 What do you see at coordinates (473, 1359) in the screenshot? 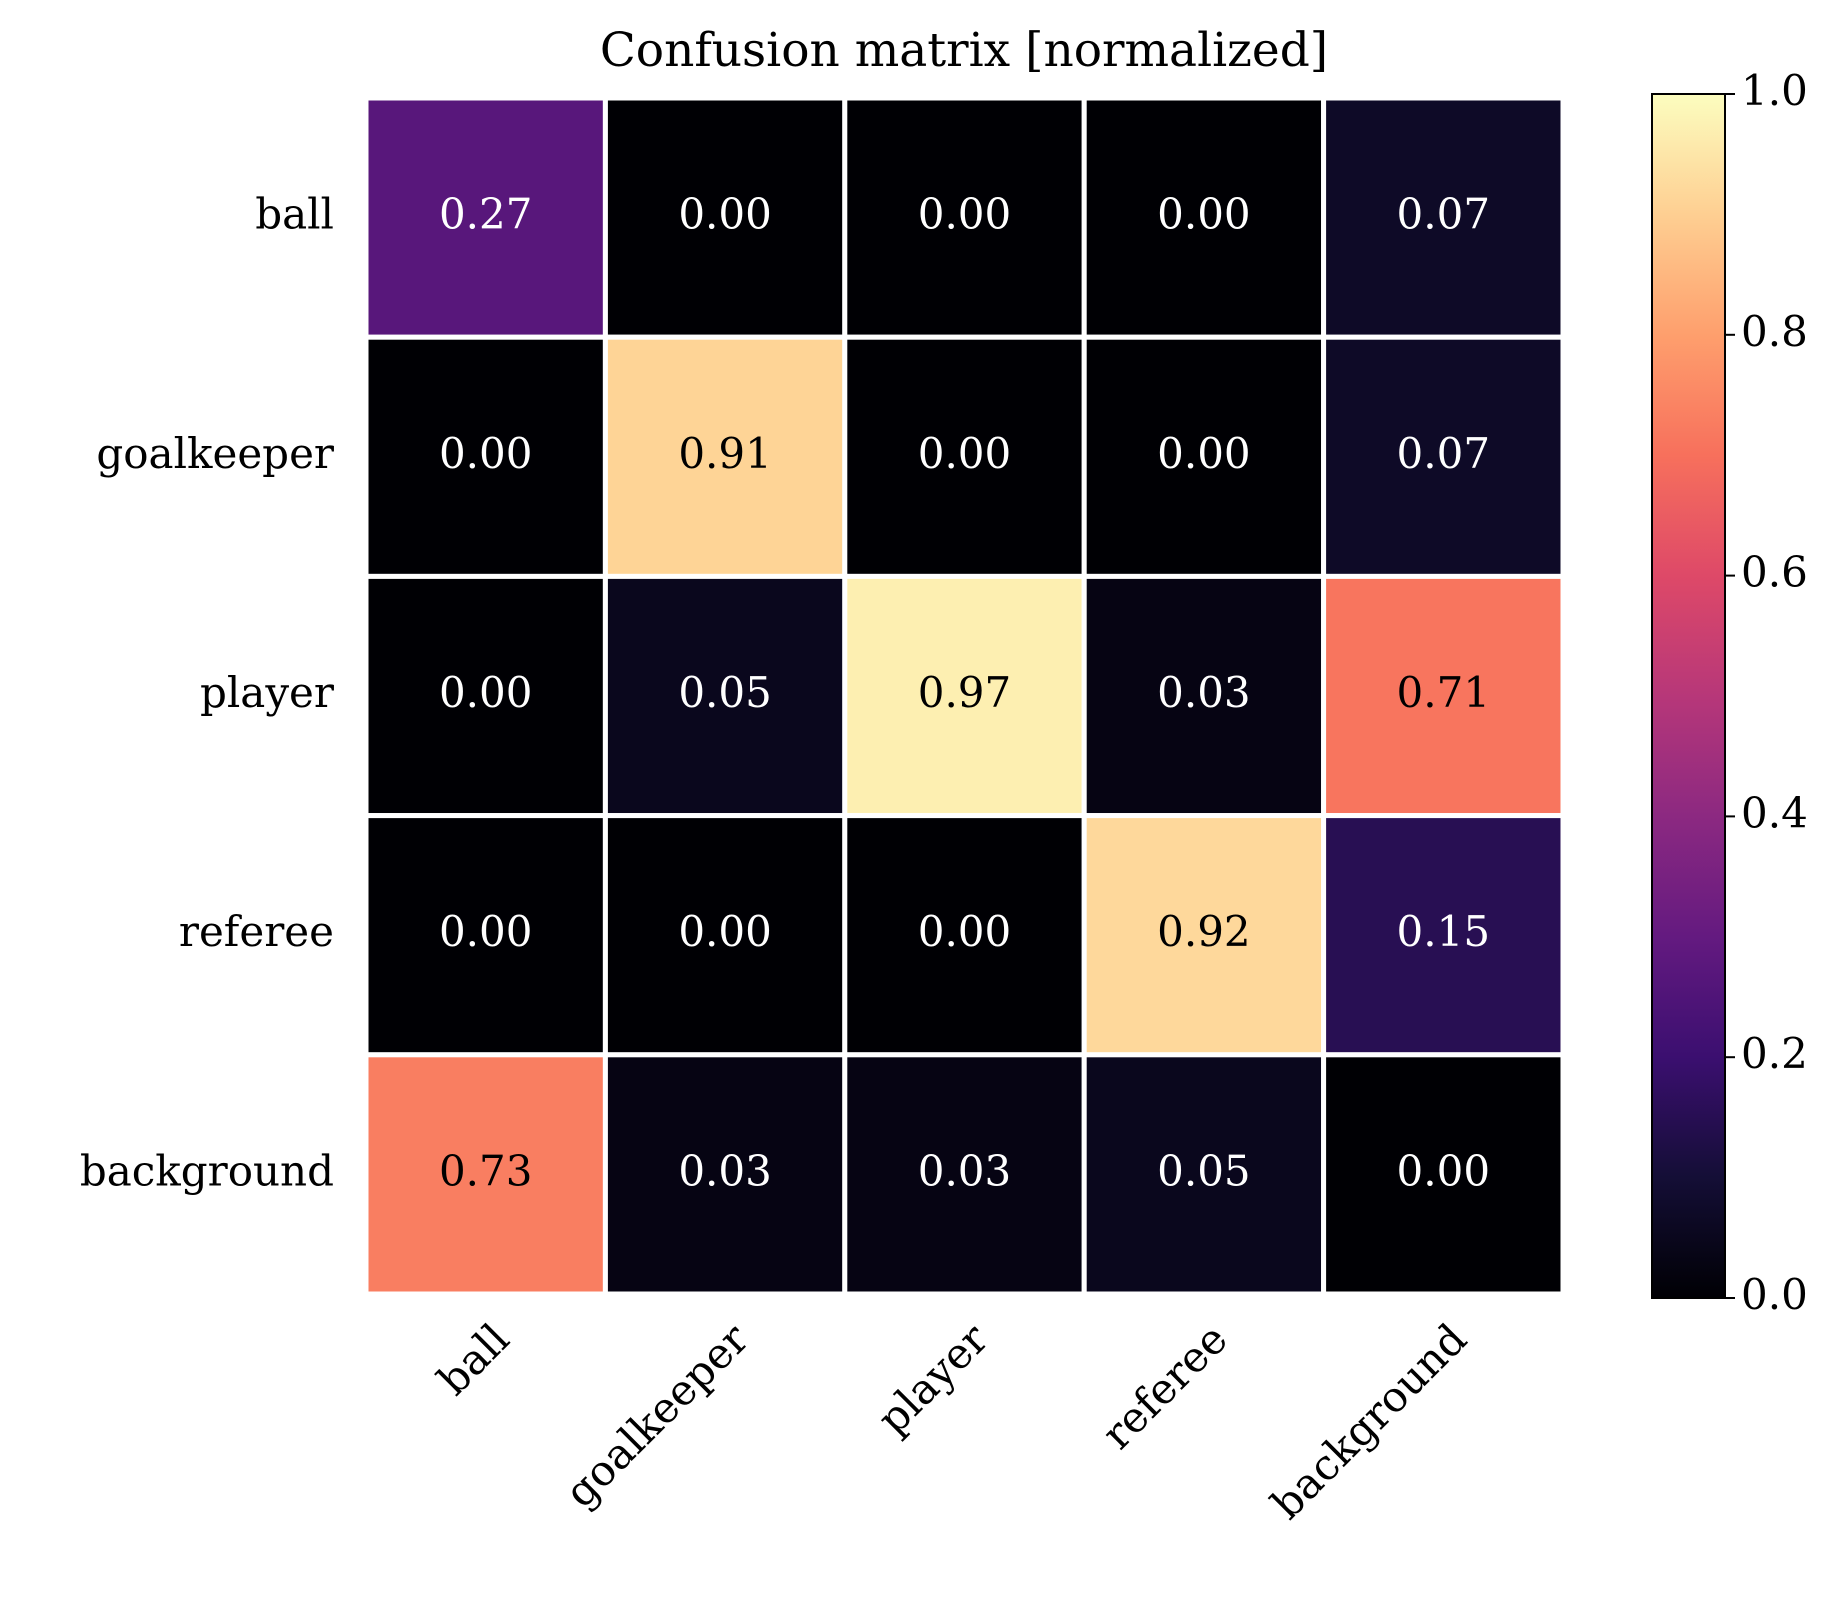
I see `x-tick-label: ball` at bounding box center [473, 1359].